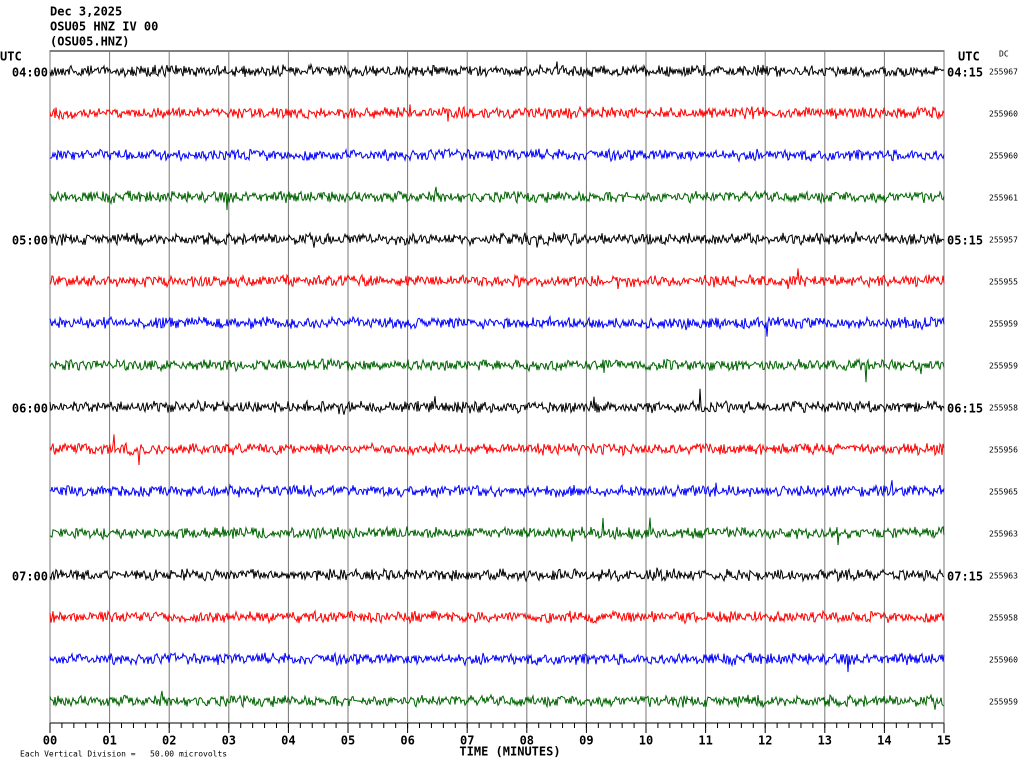 The image size is (1024, 768). Describe the element at coordinates (229, 741) in the screenshot. I see `x-tick-label: 03` at that location.